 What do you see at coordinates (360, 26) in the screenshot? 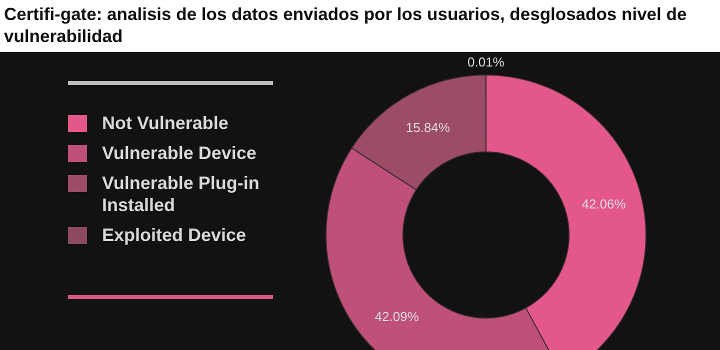
I see `chart-title: Certifi-gate: analisis de los datos enviados por los usuarios, desglosados nivel de vulnerabilidad` at bounding box center [360, 26].